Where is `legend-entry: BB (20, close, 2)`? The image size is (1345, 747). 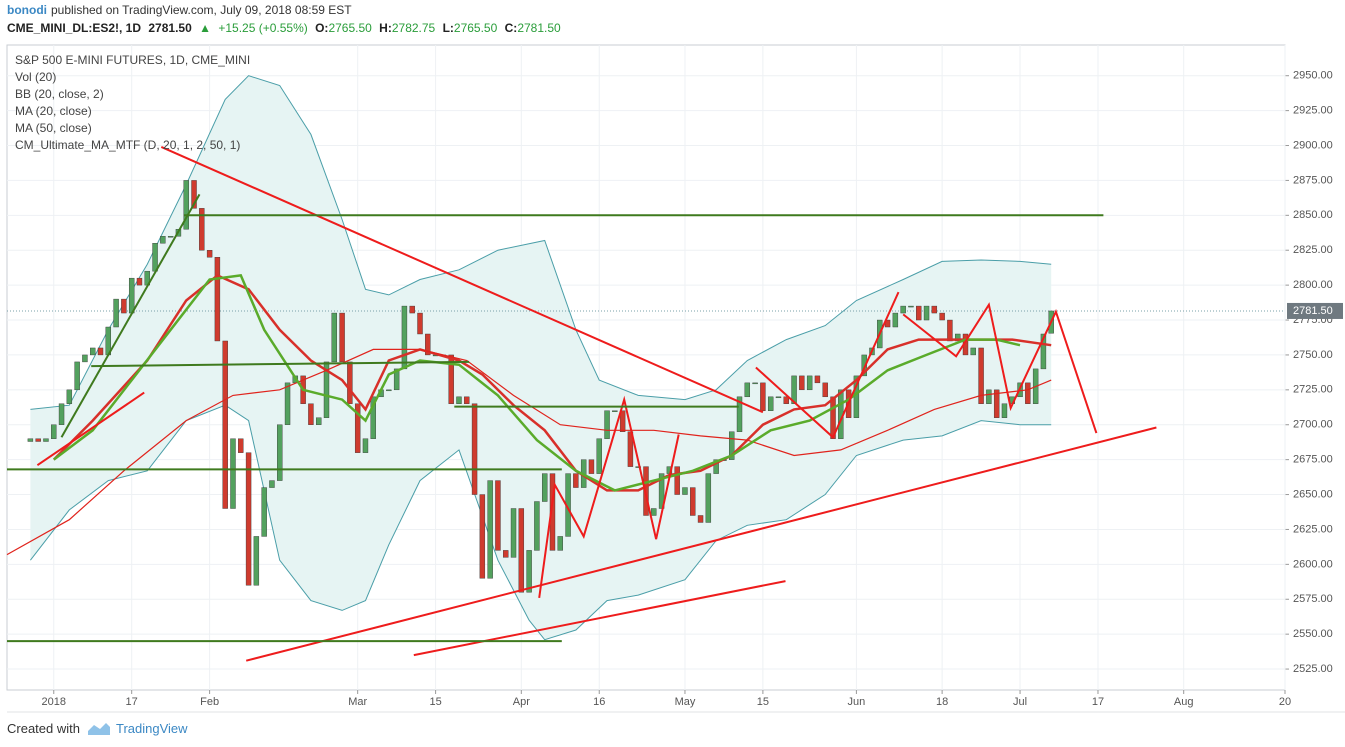
legend-entry: BB (20, close, 2) is located at coordinates (59, 94).